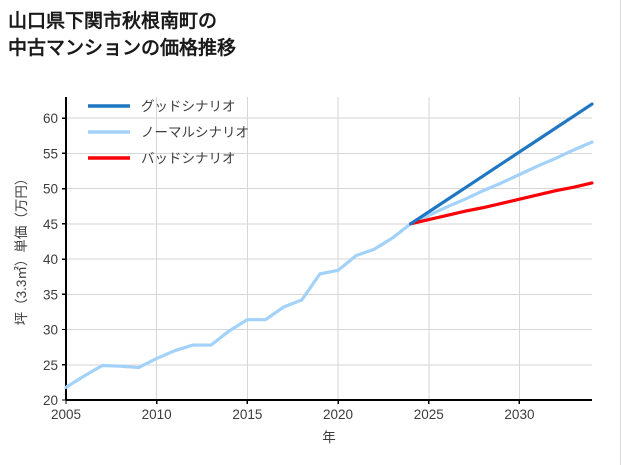 Image resolution: width=621 pixels, height=465 pixels. I want to click on y-tick-label: 20, so click(50, 400).